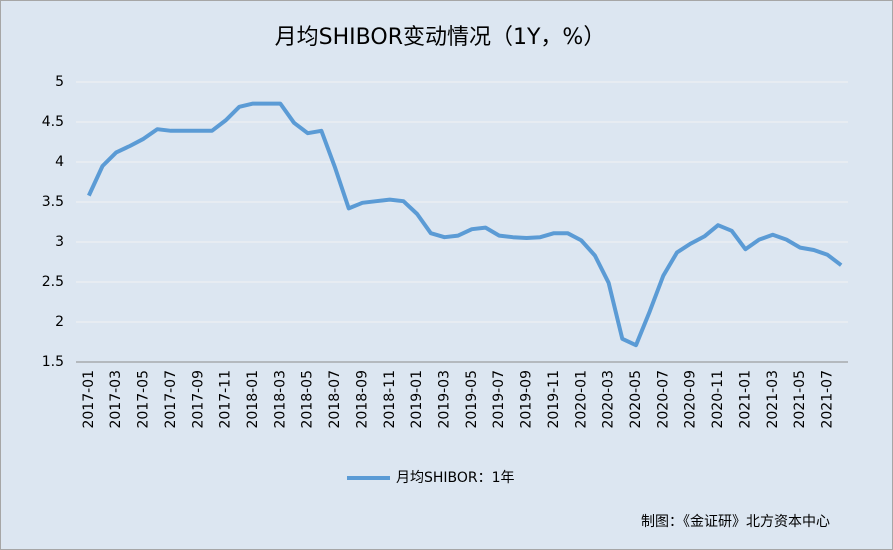 The width and height of the screenshot is (893, 550). What do you see at coordinates (198, 399) in the screenshot?
I see `x-tick-label: 2017-09` at bounding box center [198, 399].